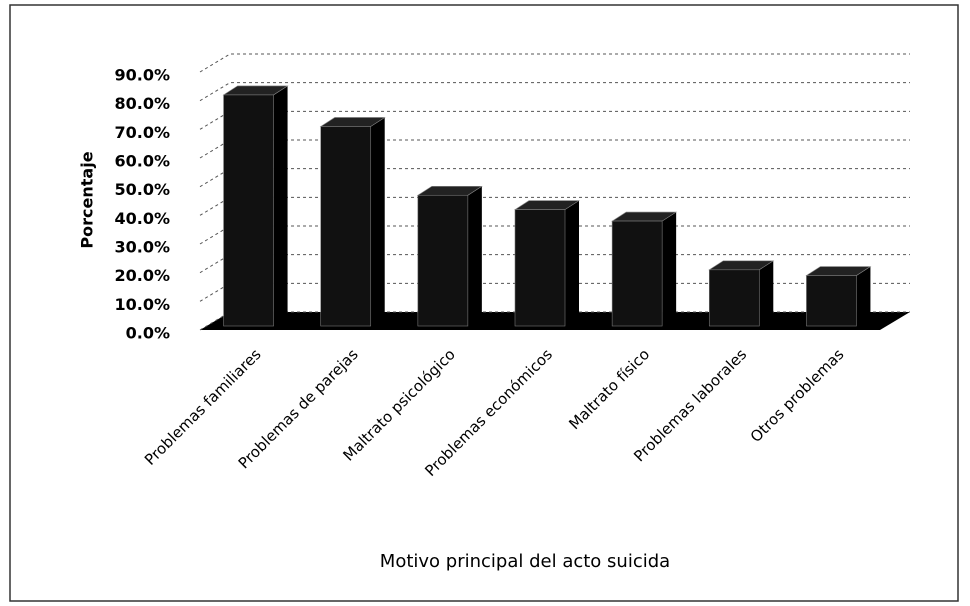 The height and width of the screenshot is (606, 970). What do you see at coordinates (142, 161) in the screenshot?
I see `y-tick-label: 60.0%` at bounding box center [142, 161].